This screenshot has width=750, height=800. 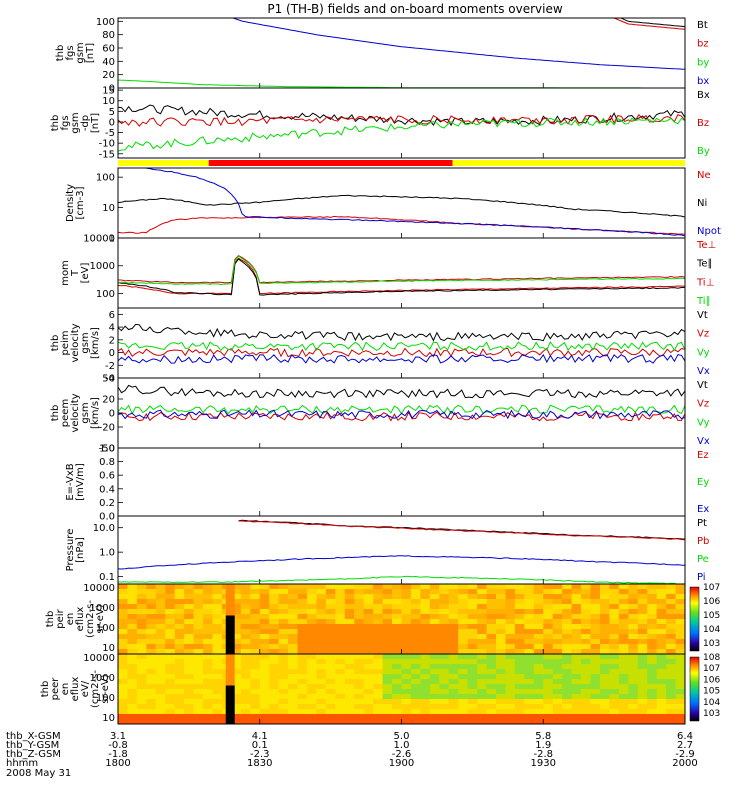 I want to click on legend-Te∥: Te∥, so click(x=704, y=264).